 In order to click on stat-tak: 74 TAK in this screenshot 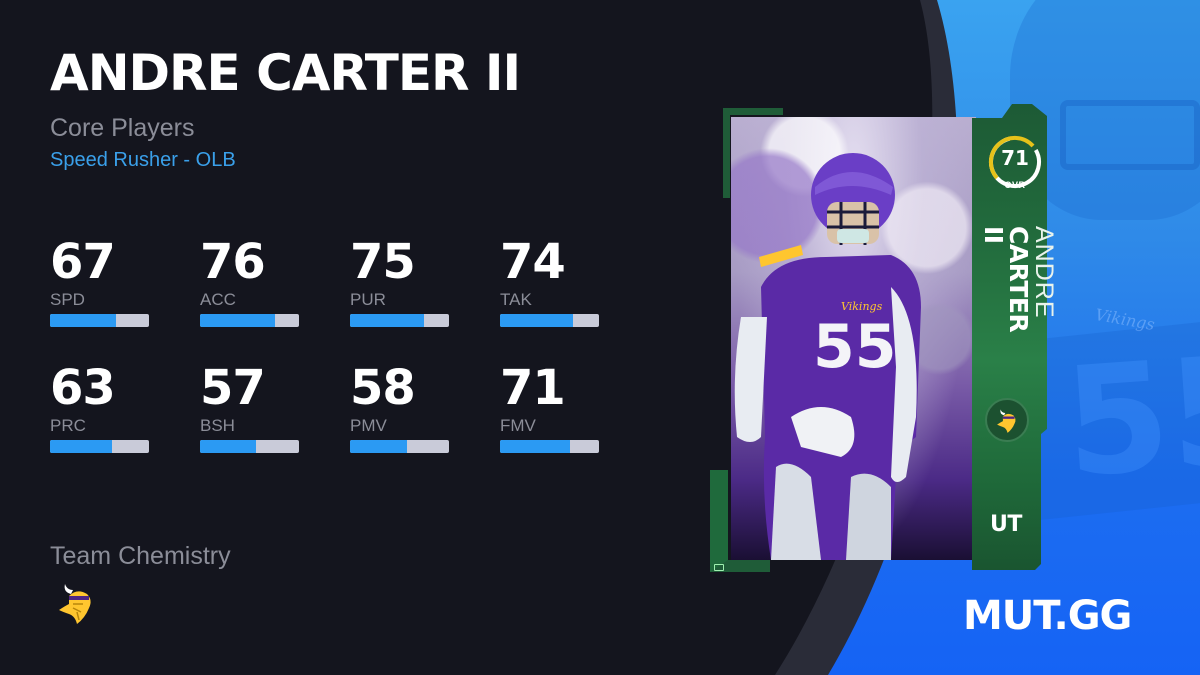, I will do `click(550, 281)`.